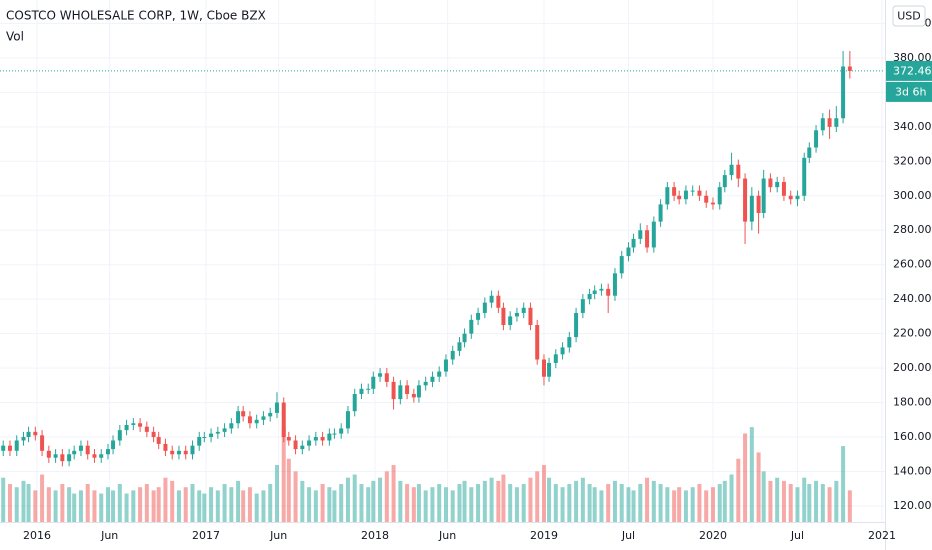  I want to click on last-price-box, so click(909, 70).